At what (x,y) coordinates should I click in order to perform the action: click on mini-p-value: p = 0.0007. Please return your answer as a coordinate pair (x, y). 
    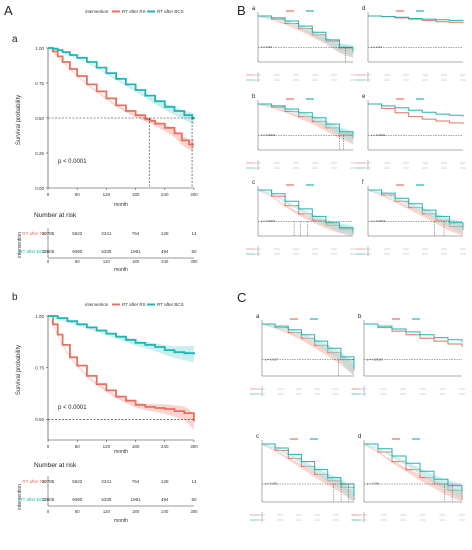
    Looking at the image, I should click on (268, 221).